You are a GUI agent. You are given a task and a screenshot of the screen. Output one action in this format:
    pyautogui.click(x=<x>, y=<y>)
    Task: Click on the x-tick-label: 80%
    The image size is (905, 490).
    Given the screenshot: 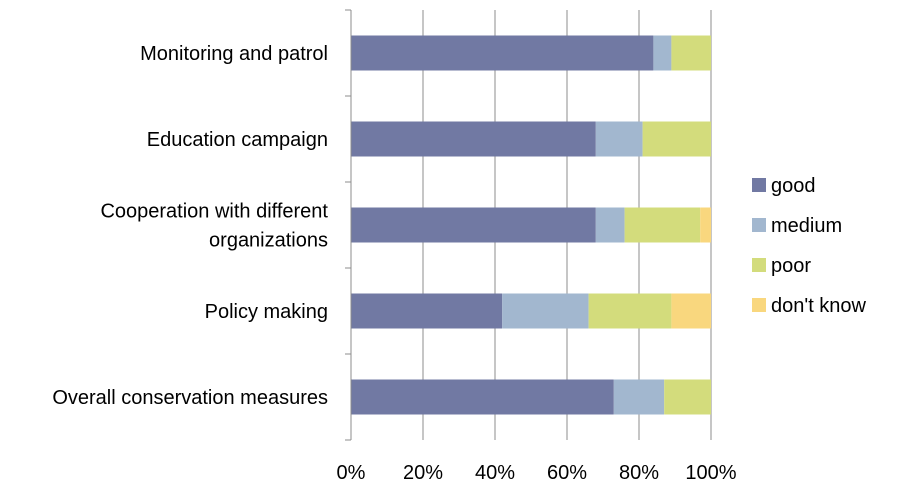 What is the action you would take?
    pyautogui.click(x=639, y=473)
    